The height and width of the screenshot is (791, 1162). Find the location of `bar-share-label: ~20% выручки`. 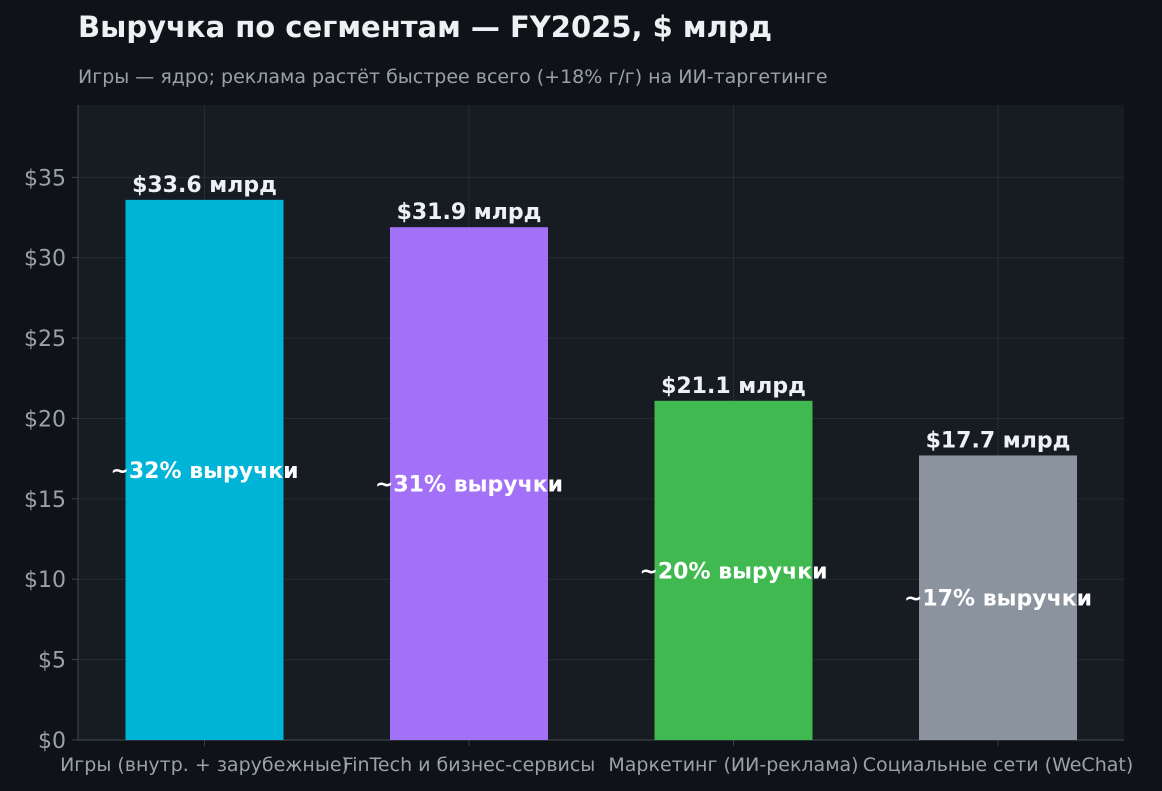

bar-share-label: ~20% выручки is located at coordinates (733, 571).